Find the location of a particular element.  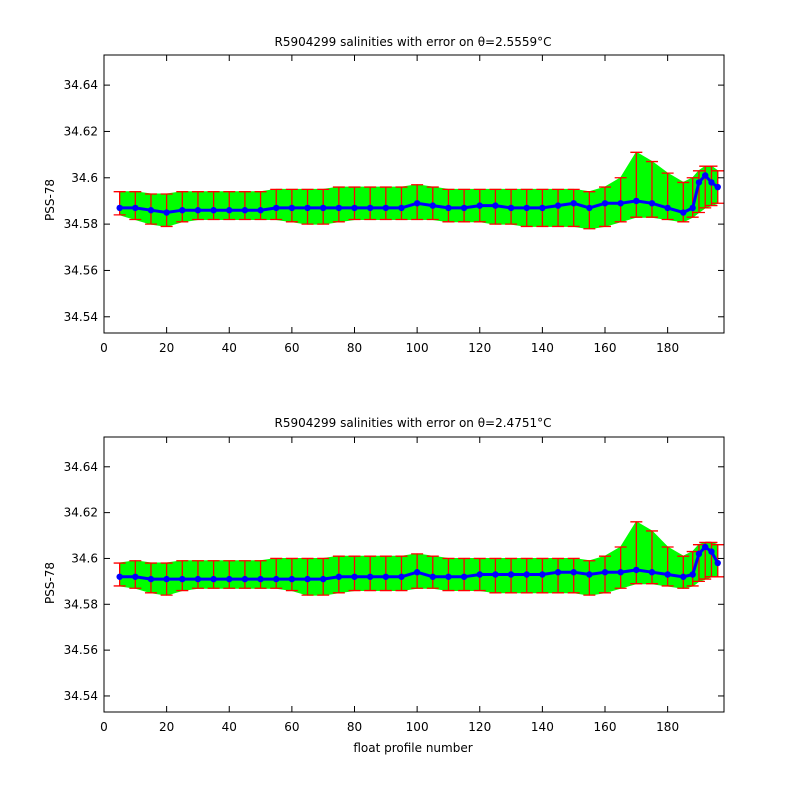

chart-top-xtick-label: 180 is located at coordinates (667, 348).